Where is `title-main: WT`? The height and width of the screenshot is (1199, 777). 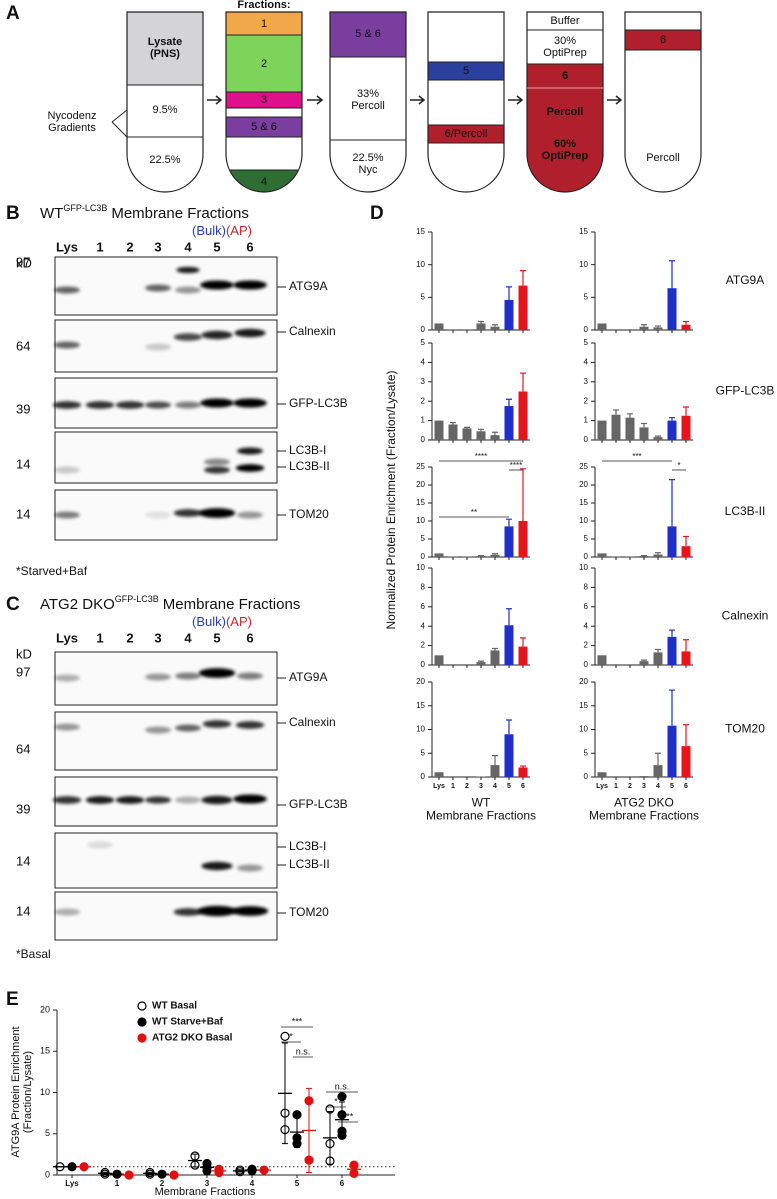 title-main: WT is located at coordinates (51, 213).